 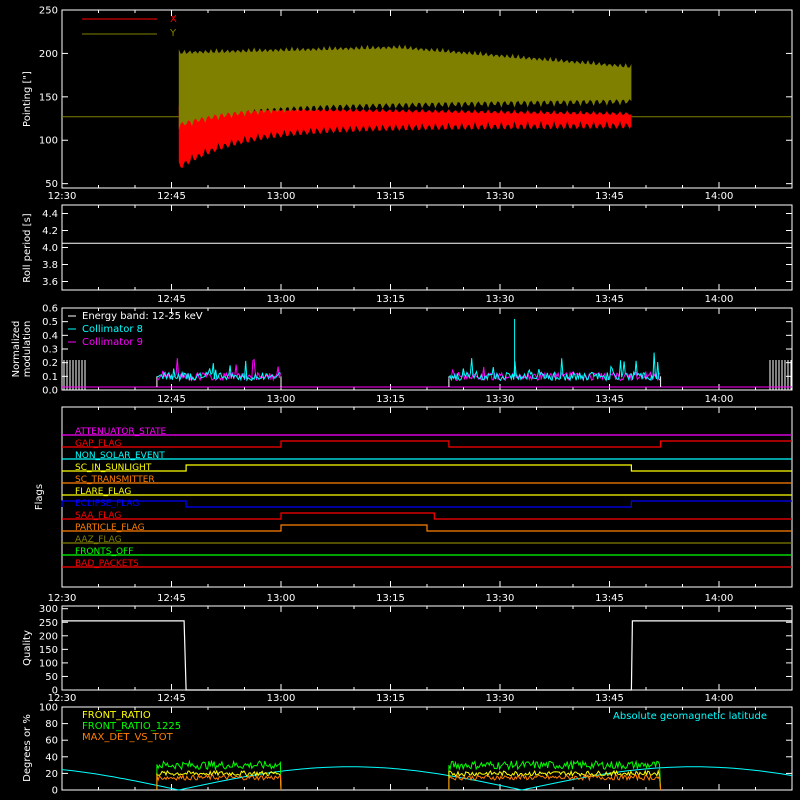 I want to click on flags-ylabel: Flags, so click(x=39, y=497).